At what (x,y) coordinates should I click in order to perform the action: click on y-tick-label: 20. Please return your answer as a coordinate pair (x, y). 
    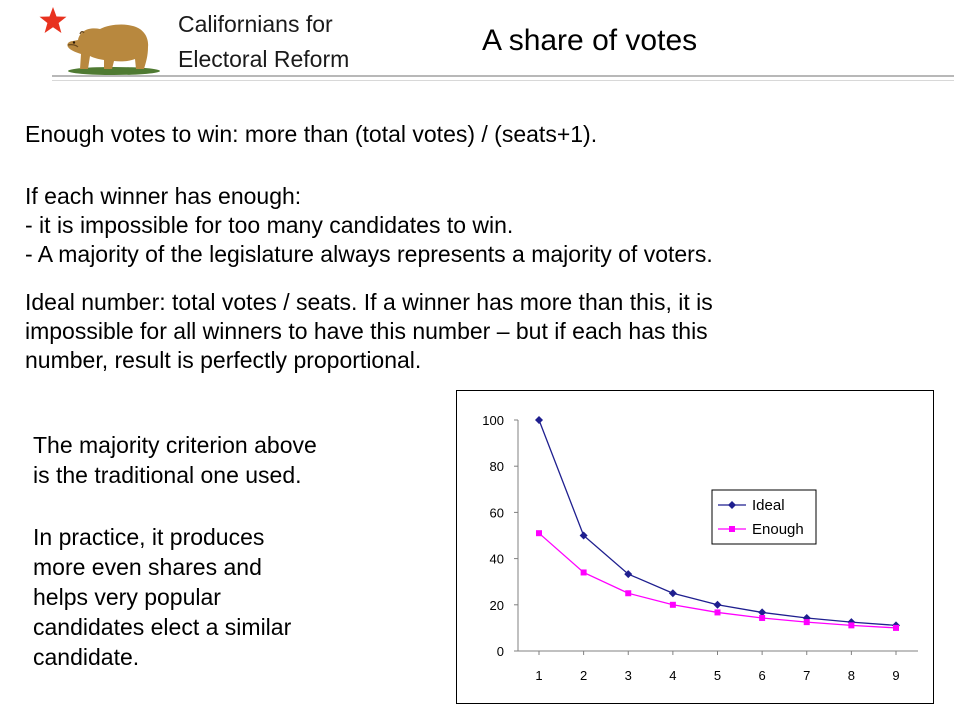
    Looking at the image, I should click on (497, 605).